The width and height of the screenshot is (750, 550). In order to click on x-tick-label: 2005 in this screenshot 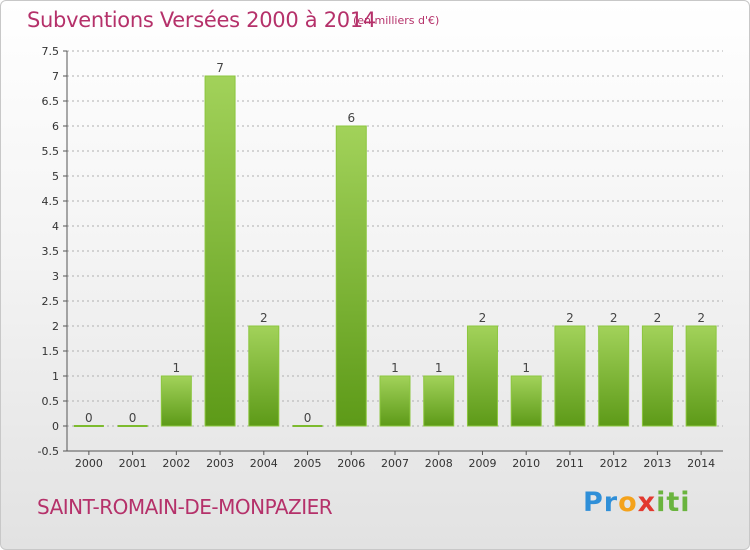, I will do `click(308, 463)`.